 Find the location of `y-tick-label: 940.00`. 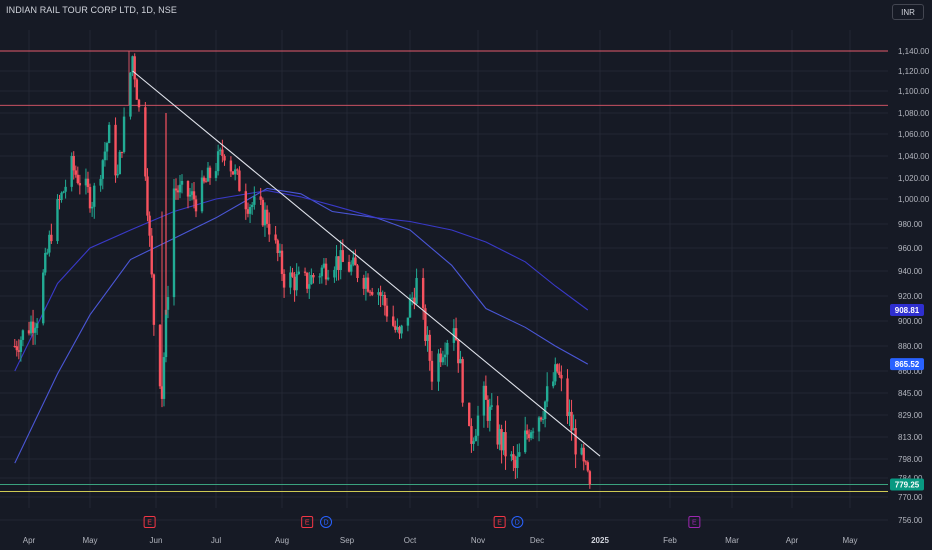

y-tick-label: 940.00 is located at coordinates (910, 271).